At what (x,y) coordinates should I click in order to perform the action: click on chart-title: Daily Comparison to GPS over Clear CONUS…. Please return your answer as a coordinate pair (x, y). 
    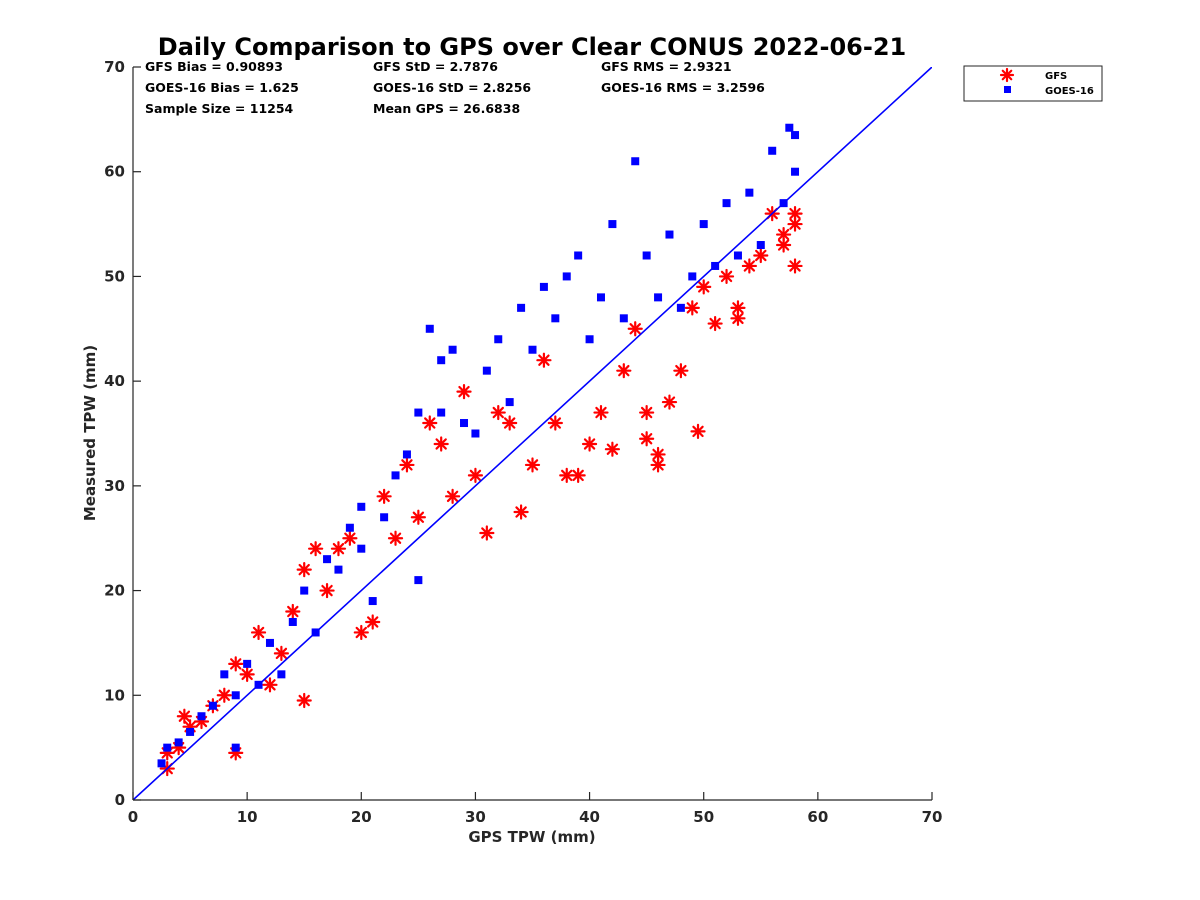
    Looking at the image, I should click on (532, 47).